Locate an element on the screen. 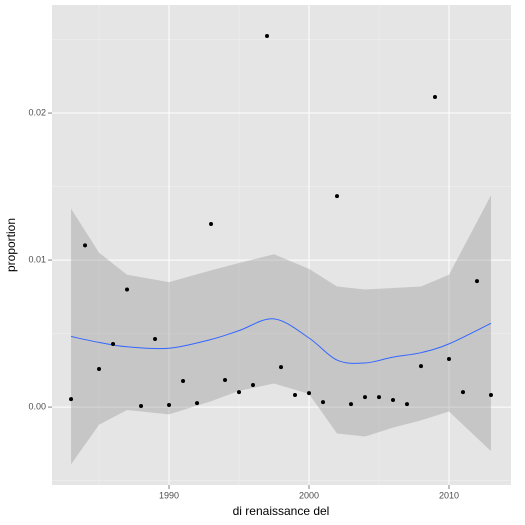 The width and height of the screenshot is (525, 525). x-tick-label: 1990 is located at coordinates (169, 495).